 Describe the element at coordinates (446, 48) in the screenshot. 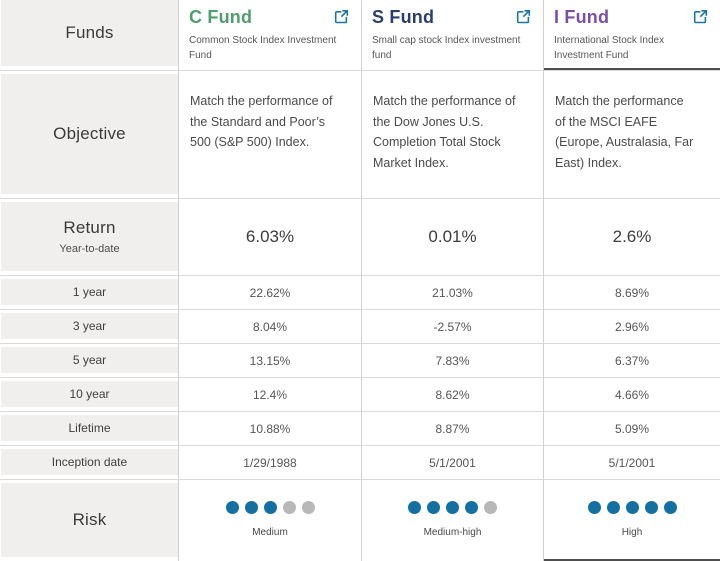

I see `s-fund-subtitle: Small cap stock Index investment fund` at that location.